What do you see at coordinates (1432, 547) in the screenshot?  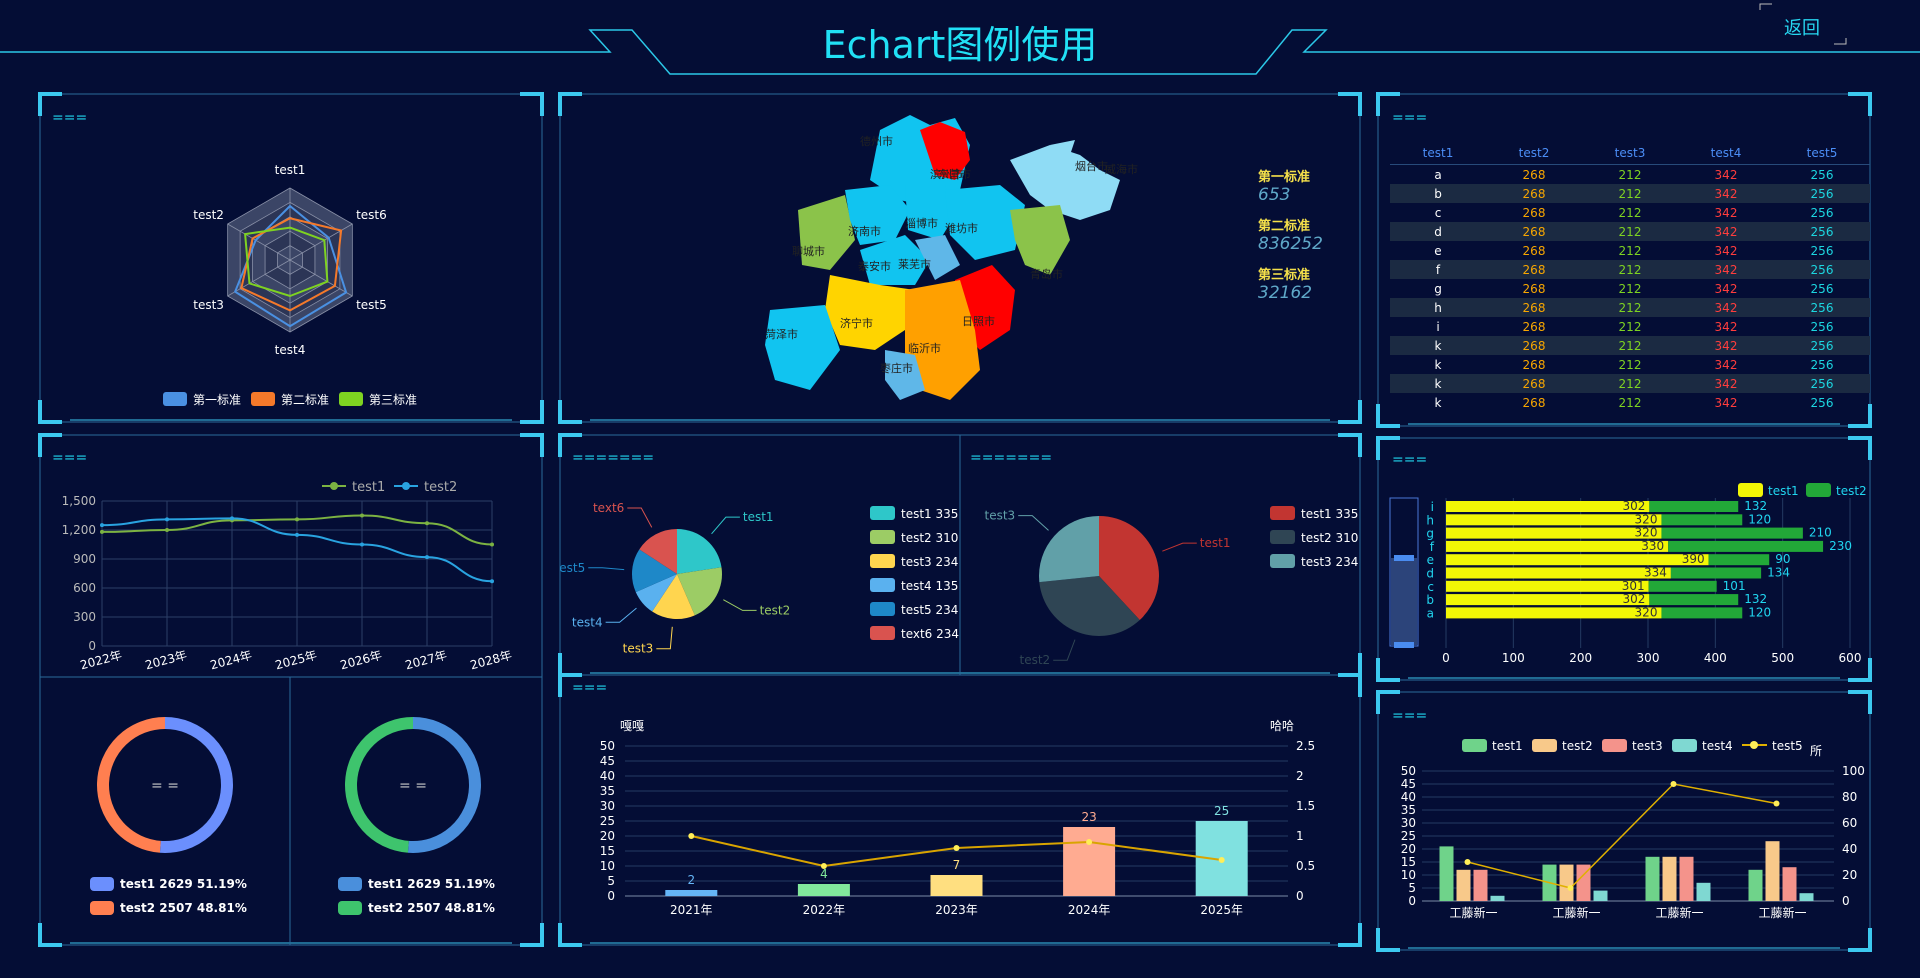 I see `y-tick-label: f` at bounding box center [1432, 547].